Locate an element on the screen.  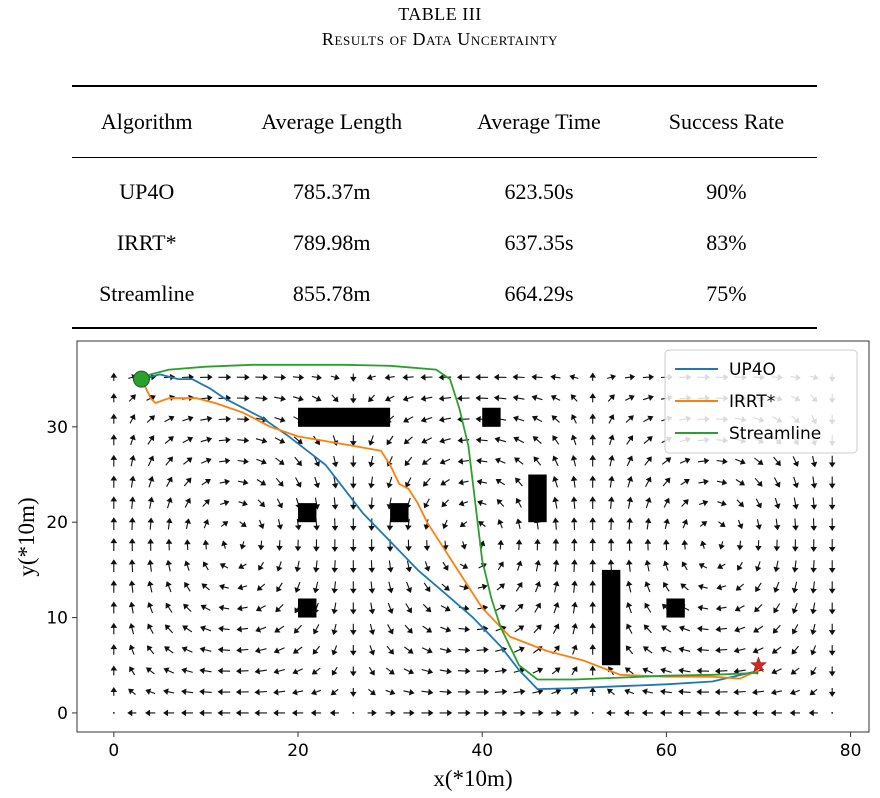
y-tick-label: 20 is located at coordinates (57, 523).